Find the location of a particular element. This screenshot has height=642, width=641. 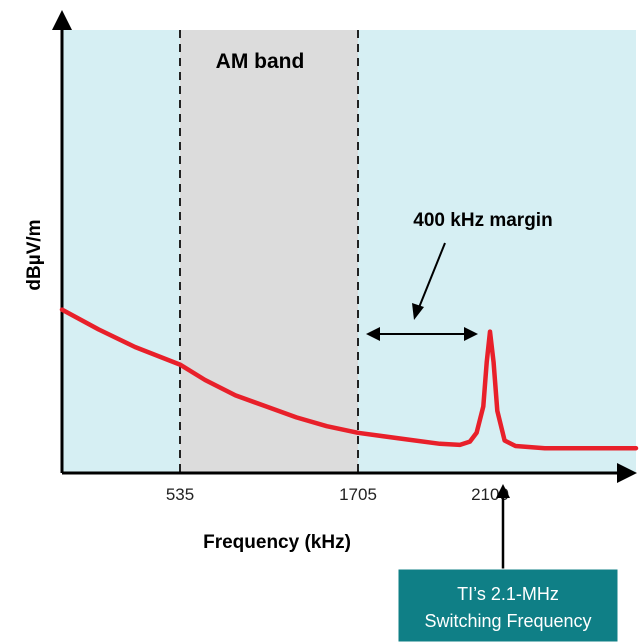

x-axis-title: Frequency (kHz) is located at coordinates (277, 542).